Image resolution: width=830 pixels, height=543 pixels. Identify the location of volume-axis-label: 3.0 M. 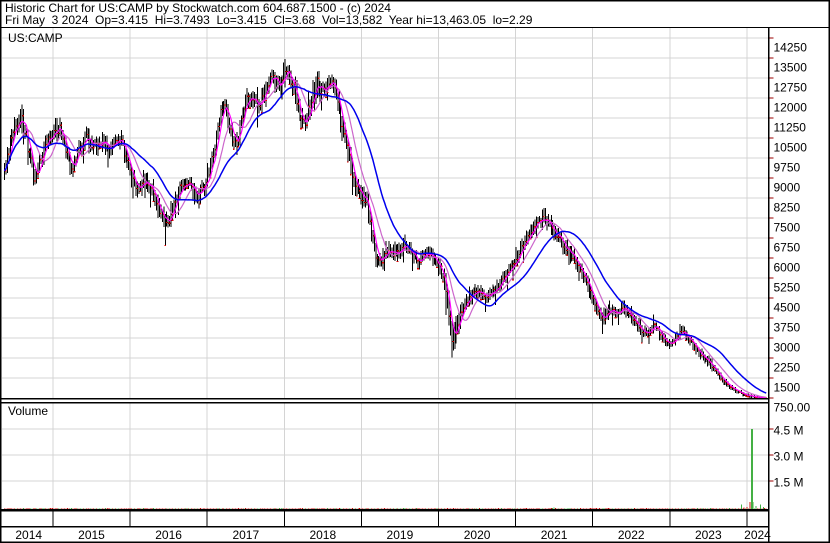
(789, 457).